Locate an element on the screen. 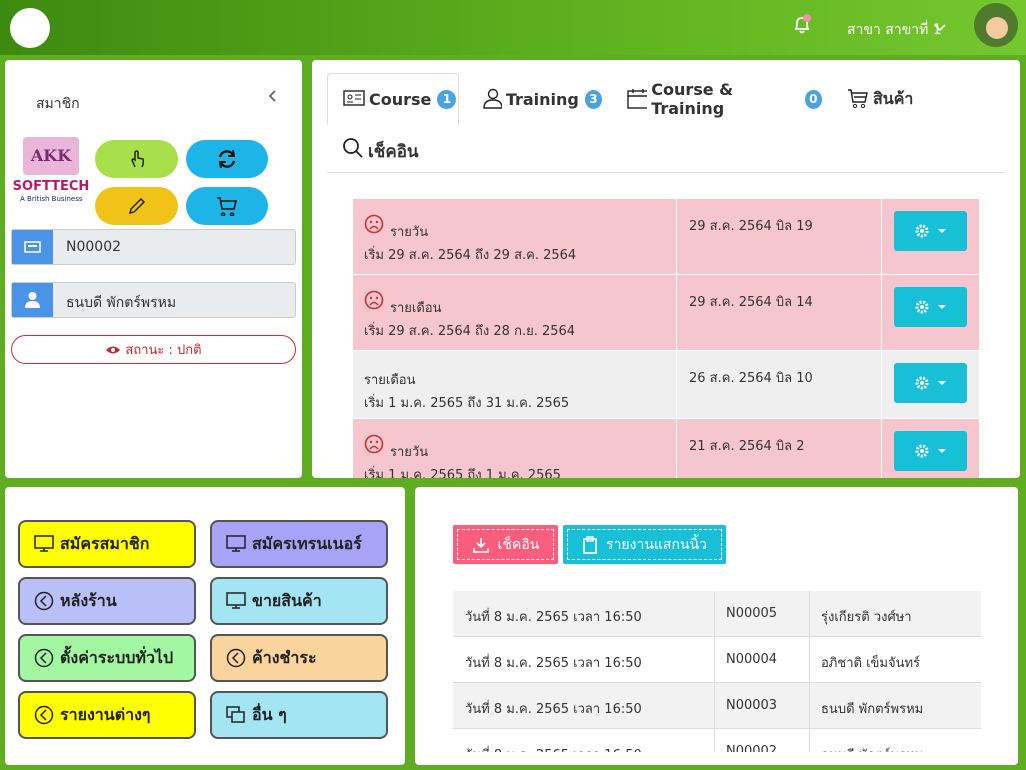  menu-button: สมัครสมาชิก is located at coordinates (107, 544).